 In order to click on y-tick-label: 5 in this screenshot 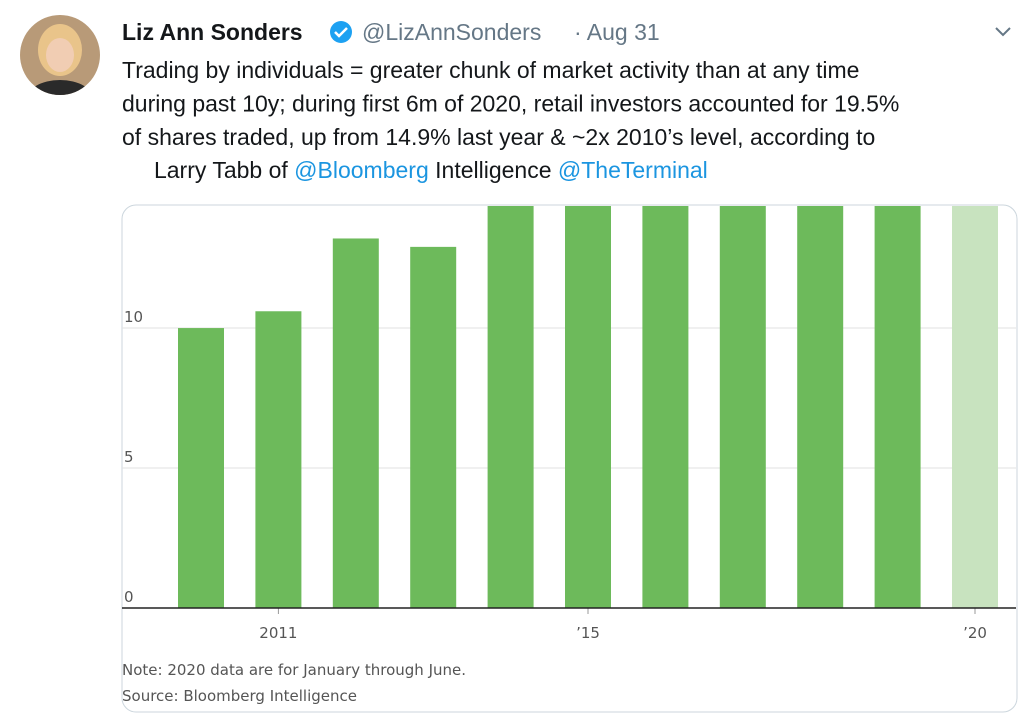, I will do `click(129, 457)`.